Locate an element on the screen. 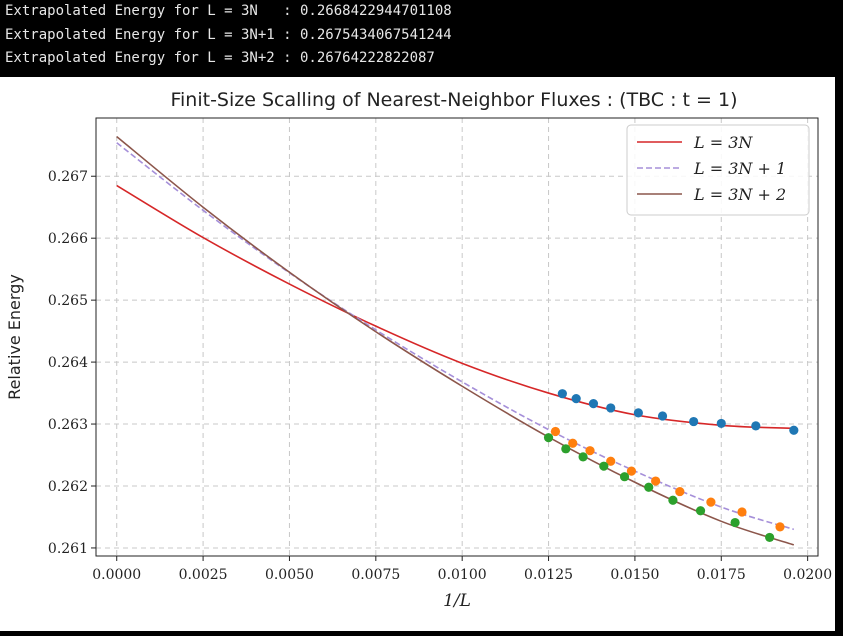 The width and height of the screenshot is (843, 636). y-tick-label: 0.262 is located at coordinates (68, 487).